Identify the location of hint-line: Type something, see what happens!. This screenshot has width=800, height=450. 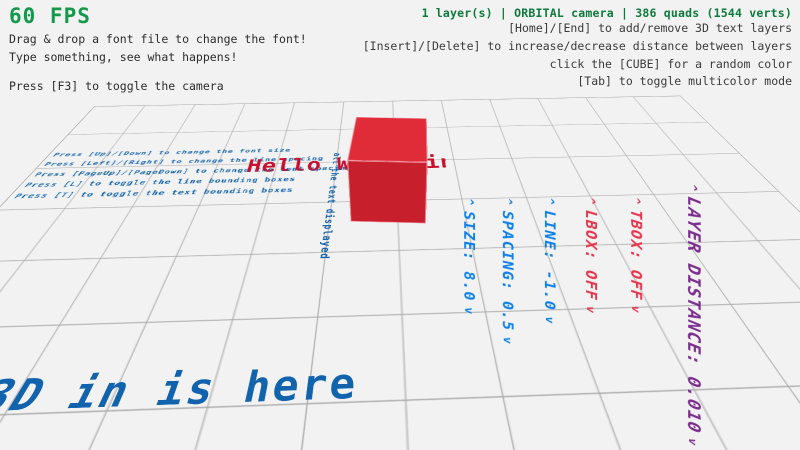
(123, 56).